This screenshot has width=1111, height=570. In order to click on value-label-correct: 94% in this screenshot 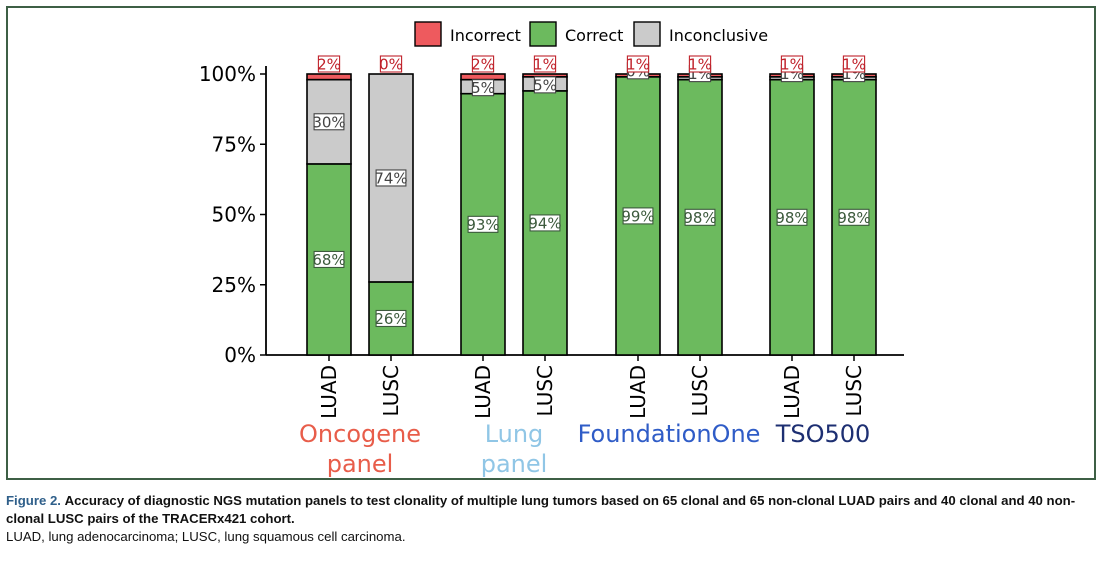, I will do `click(544, 223)`.